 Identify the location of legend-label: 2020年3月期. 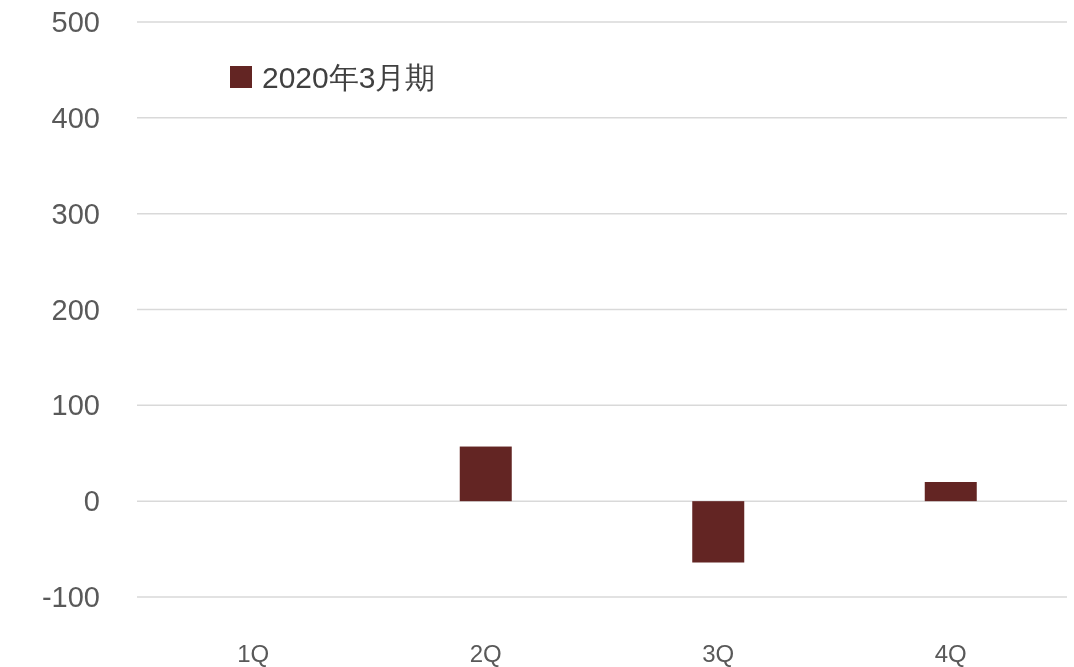
(349, 77).